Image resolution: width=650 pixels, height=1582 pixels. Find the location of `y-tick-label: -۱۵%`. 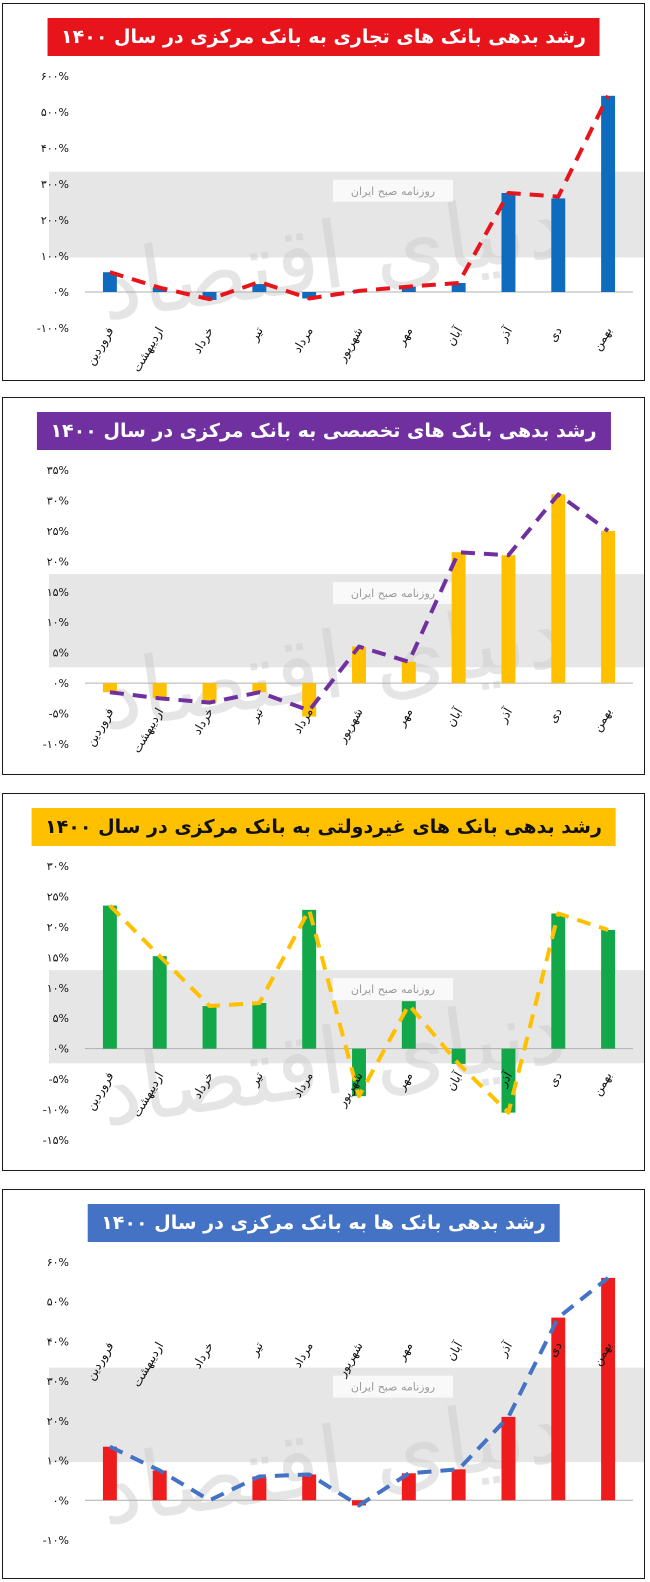

y-tick-label: -۱۵% is located at coordinates (56, 1140).